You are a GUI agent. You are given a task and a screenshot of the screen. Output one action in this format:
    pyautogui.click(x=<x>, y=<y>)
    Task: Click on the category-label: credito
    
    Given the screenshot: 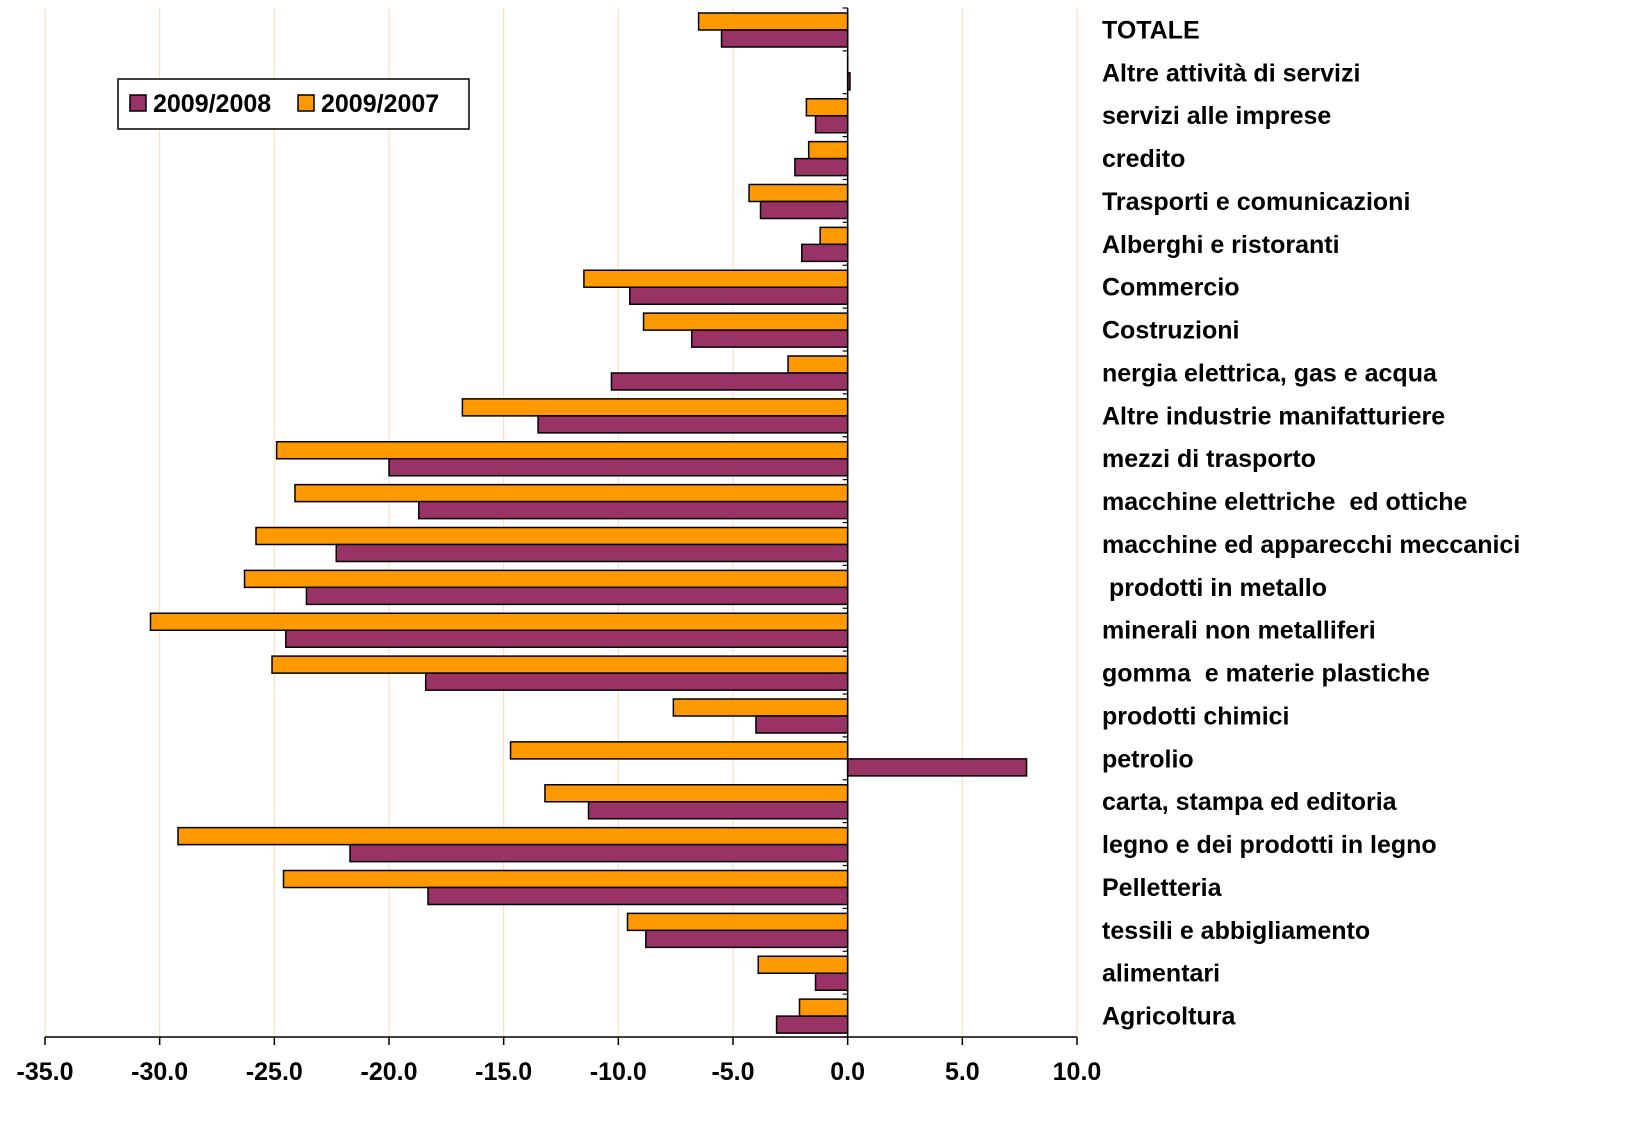 What is the action you would take?
    pyautogui.click(x=1143, y=159)
    